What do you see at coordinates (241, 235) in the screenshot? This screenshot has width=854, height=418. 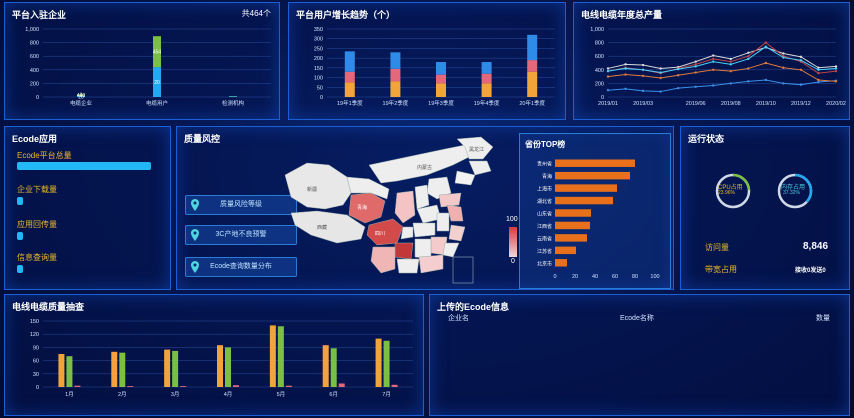 I see `3c-warning-button: 3C产地不良预警` at bounding box center [241, 235].